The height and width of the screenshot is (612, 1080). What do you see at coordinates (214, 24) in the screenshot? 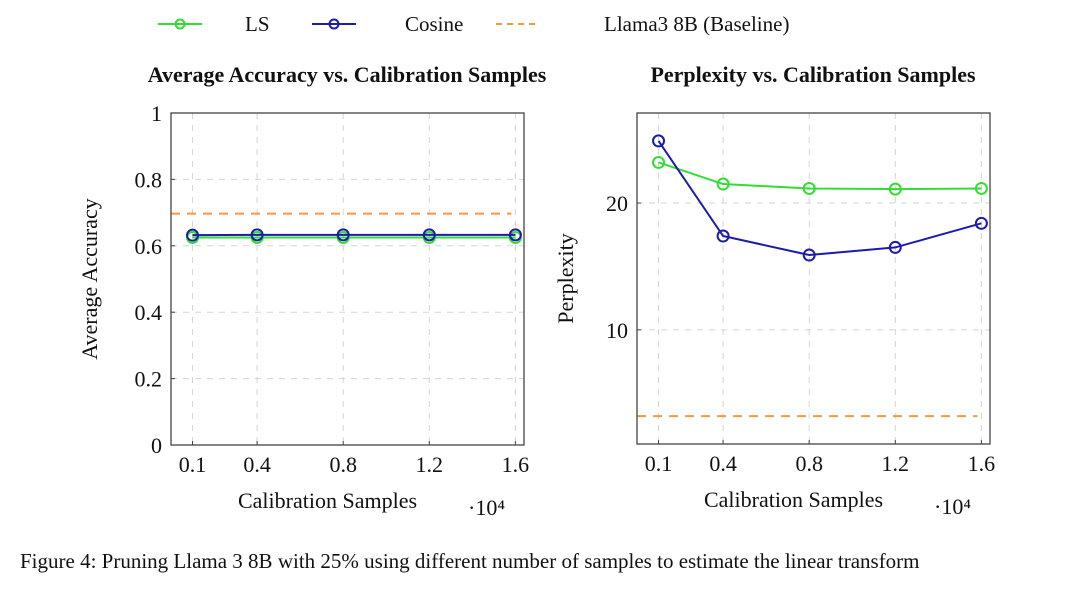
I see `legend-item: LS` at bounding box center [214, 24].